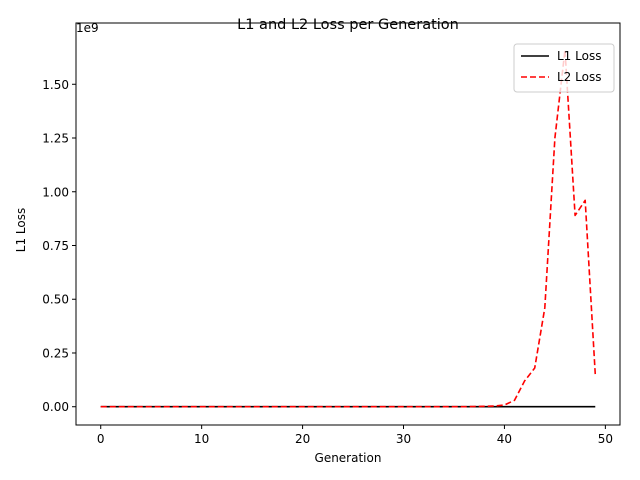  Describe the element at coordinates (302, 439) in the screenshot. I see `x-tick-label: 20` at that location.